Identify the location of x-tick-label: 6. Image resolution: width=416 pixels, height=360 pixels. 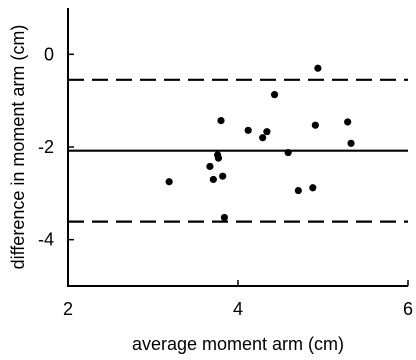
(408, 309).